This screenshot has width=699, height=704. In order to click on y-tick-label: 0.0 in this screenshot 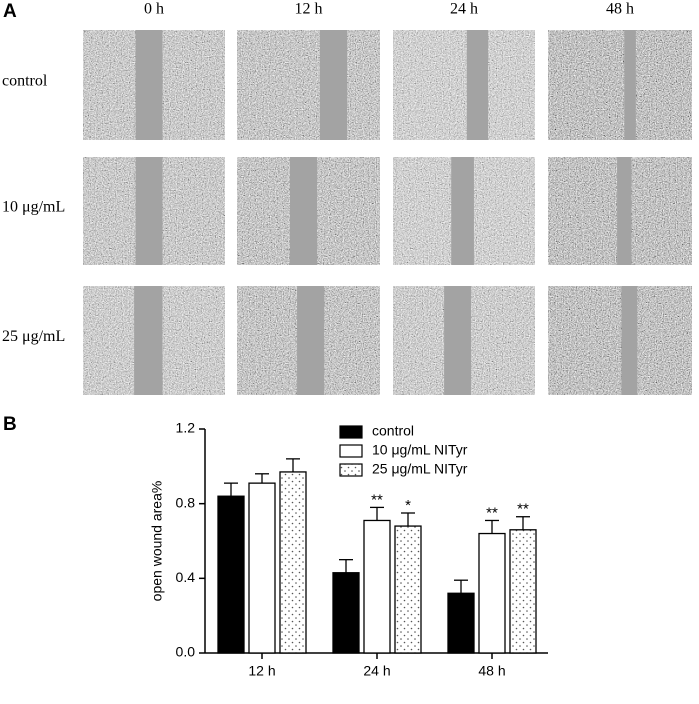, I will do `click(186, 652)`.